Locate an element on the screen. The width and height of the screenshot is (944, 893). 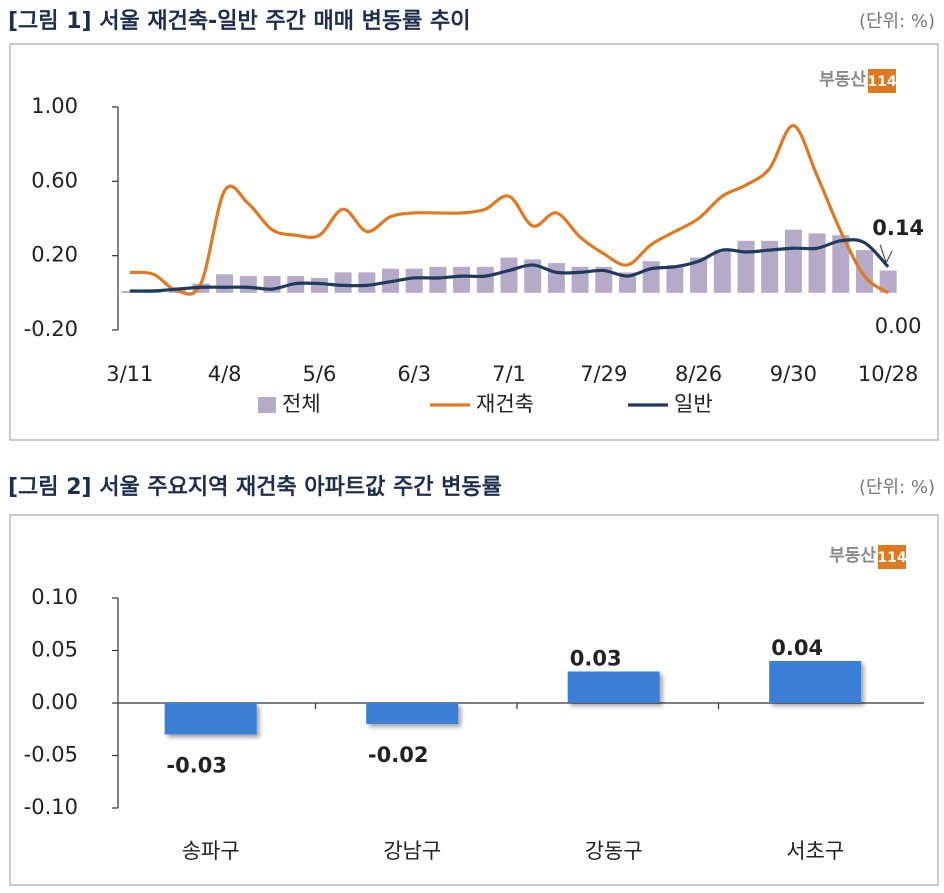
x-tick-label: 4/8 is located at coordinates (225, 374).